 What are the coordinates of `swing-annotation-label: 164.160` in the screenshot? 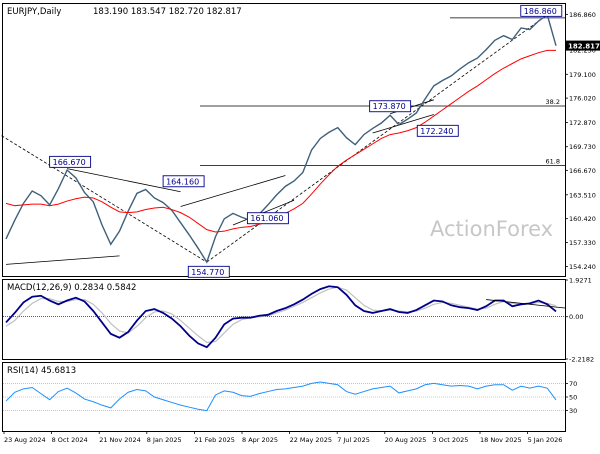 It's located at (182, 181).